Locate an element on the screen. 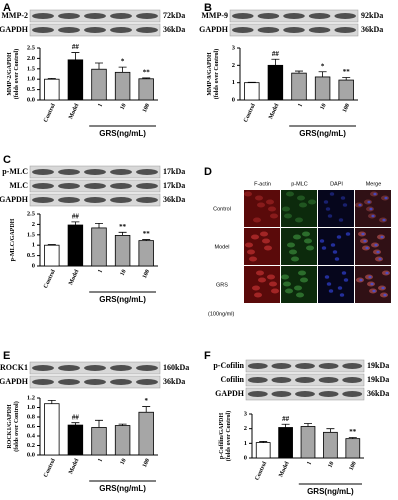 The width and height of the screenshot is (398, 500). x-tick-label: 10 is located at coordinates (124, 273).